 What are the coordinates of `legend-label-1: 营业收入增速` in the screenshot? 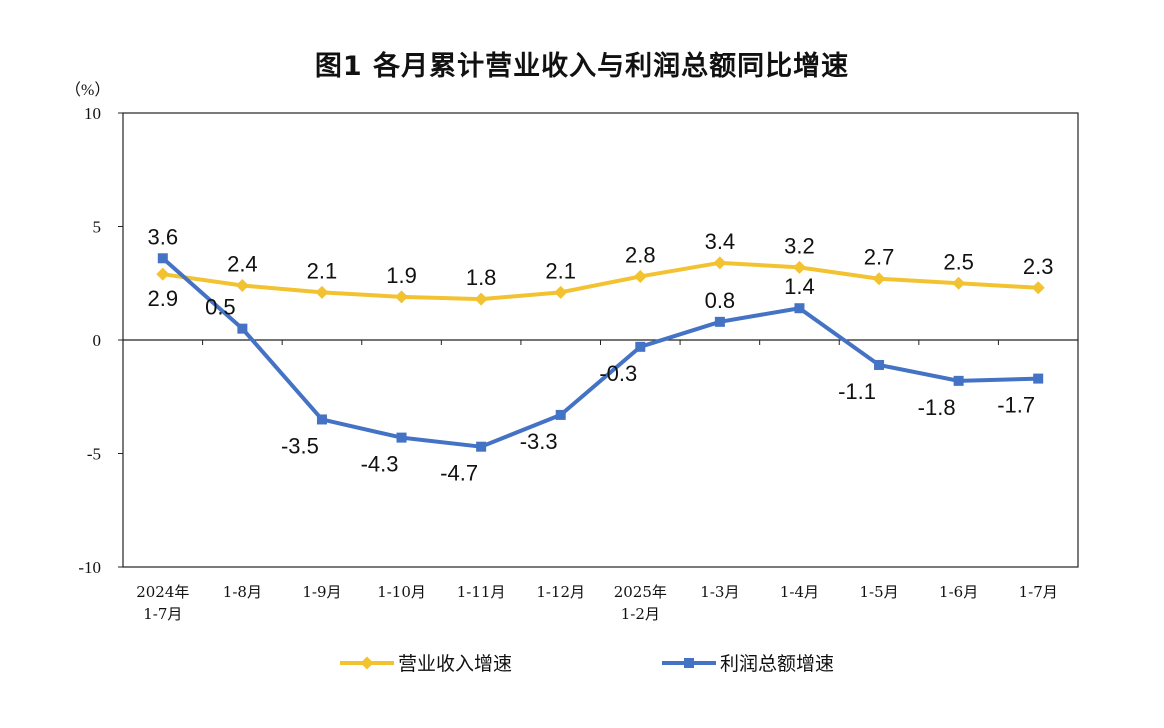 It's located at (455, 664).